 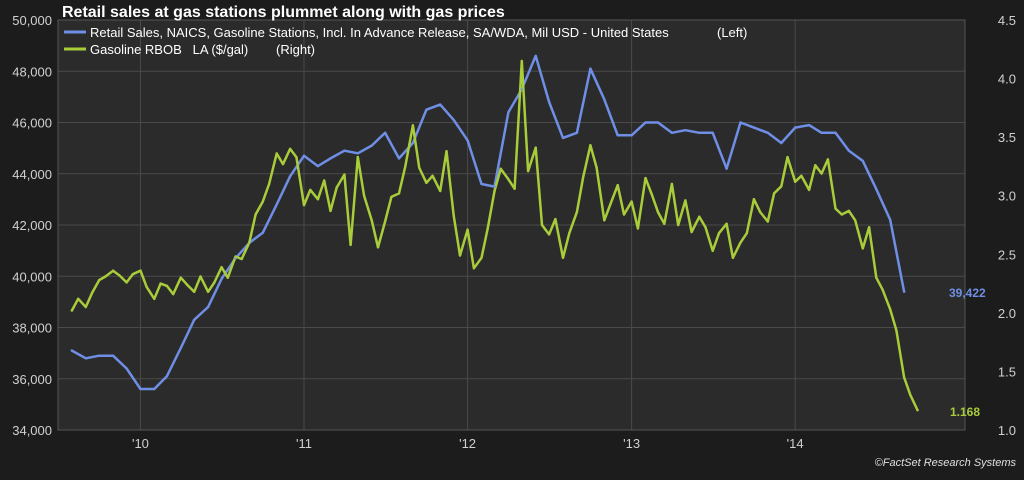 I want to click on left-tick-label: 40,000, so click(x=32, y=276).